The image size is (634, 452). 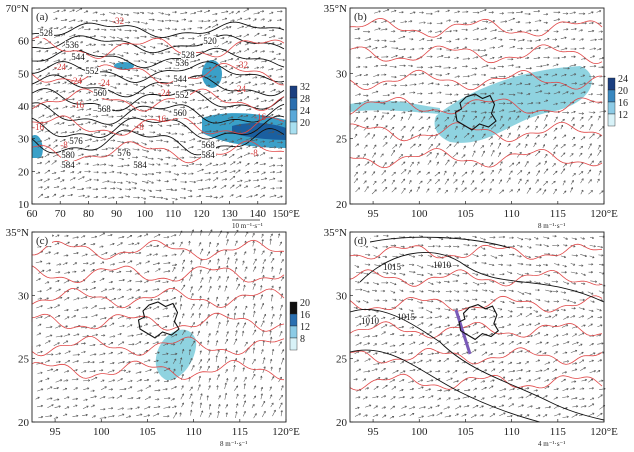 I want to click on x-tick-label: 110, so click(x=173, y=214).